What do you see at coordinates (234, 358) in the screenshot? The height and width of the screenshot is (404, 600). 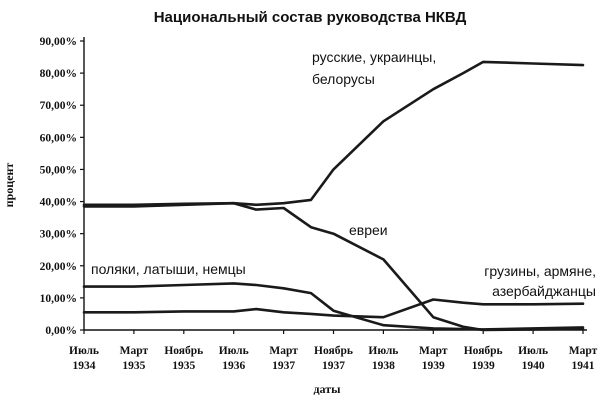 I see `x-tick-label: Июль 1936` at bounding box center [234, 358].